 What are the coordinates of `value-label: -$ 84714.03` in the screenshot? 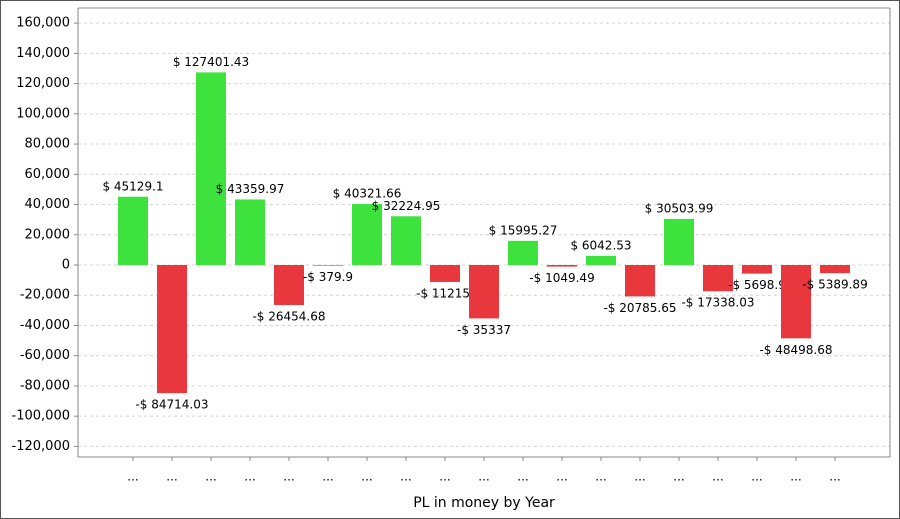 It's located at (171, 405).